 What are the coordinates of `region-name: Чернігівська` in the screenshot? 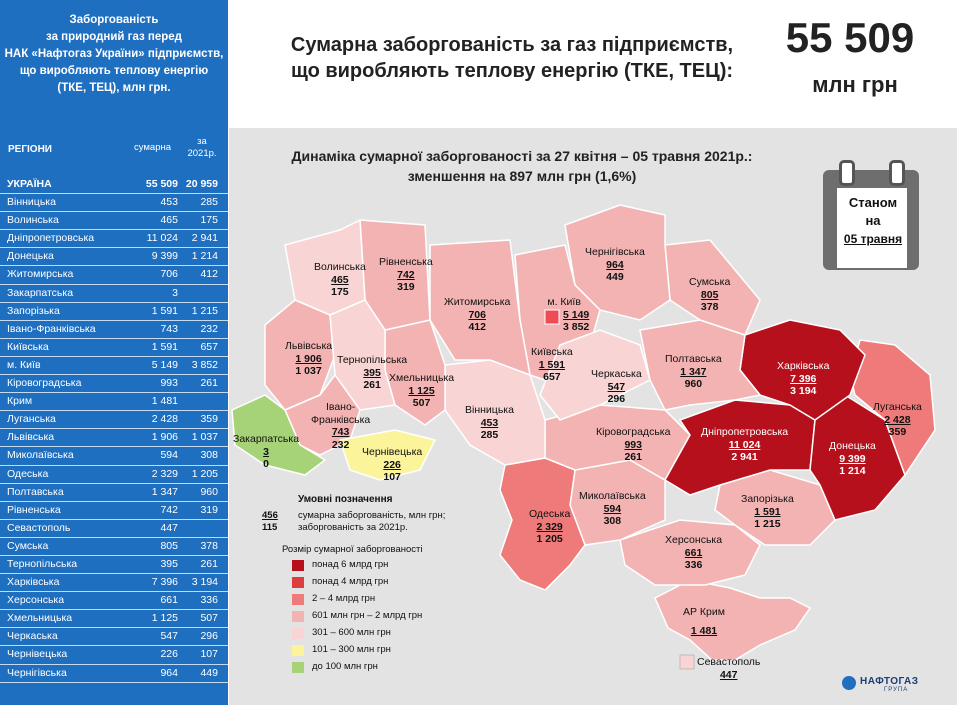 It's located at (37, 672).